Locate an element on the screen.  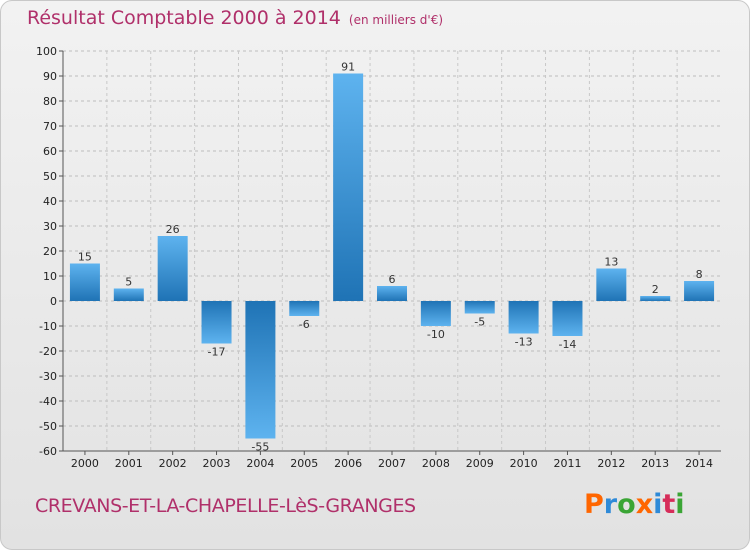
bar-2008 is located at coordinates (435, 313).